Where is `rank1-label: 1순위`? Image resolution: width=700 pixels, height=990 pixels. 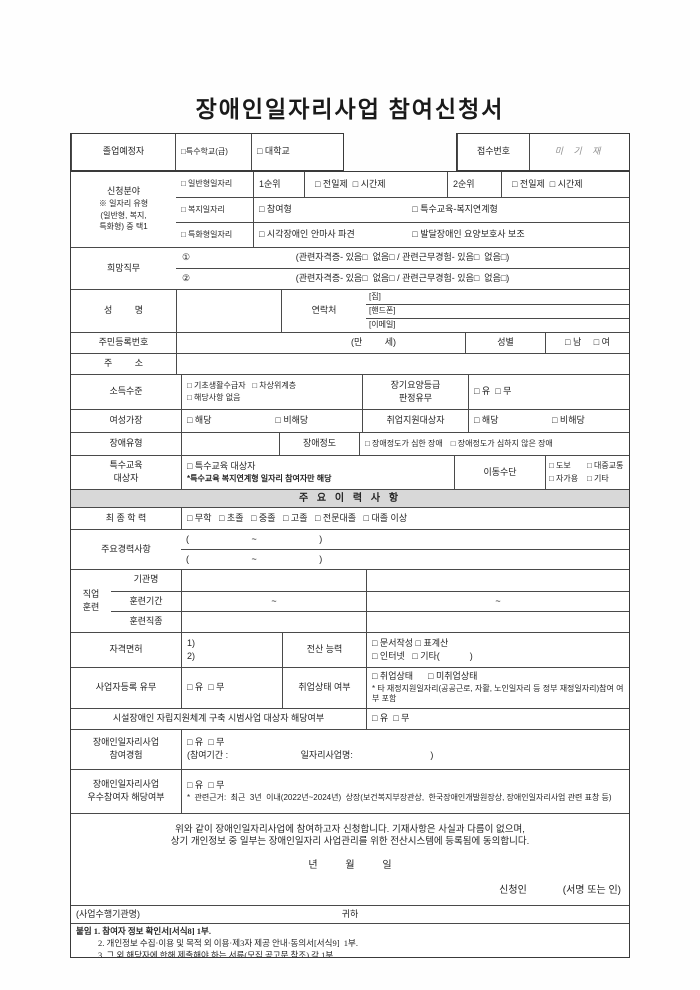
rank1-label: 1순위 is located at coordinates (270, 183).